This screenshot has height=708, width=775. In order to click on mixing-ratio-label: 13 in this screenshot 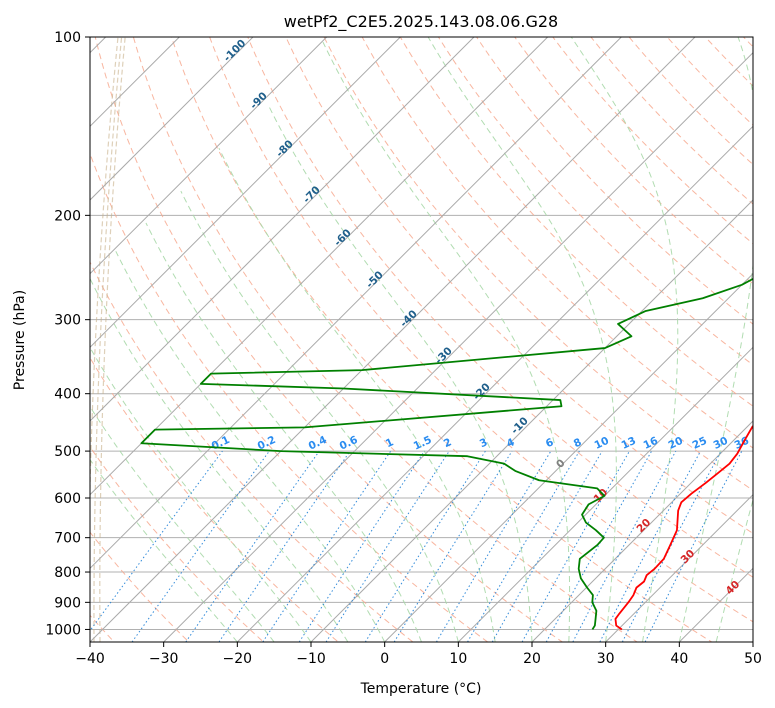, I will do `click(629, 443)`.